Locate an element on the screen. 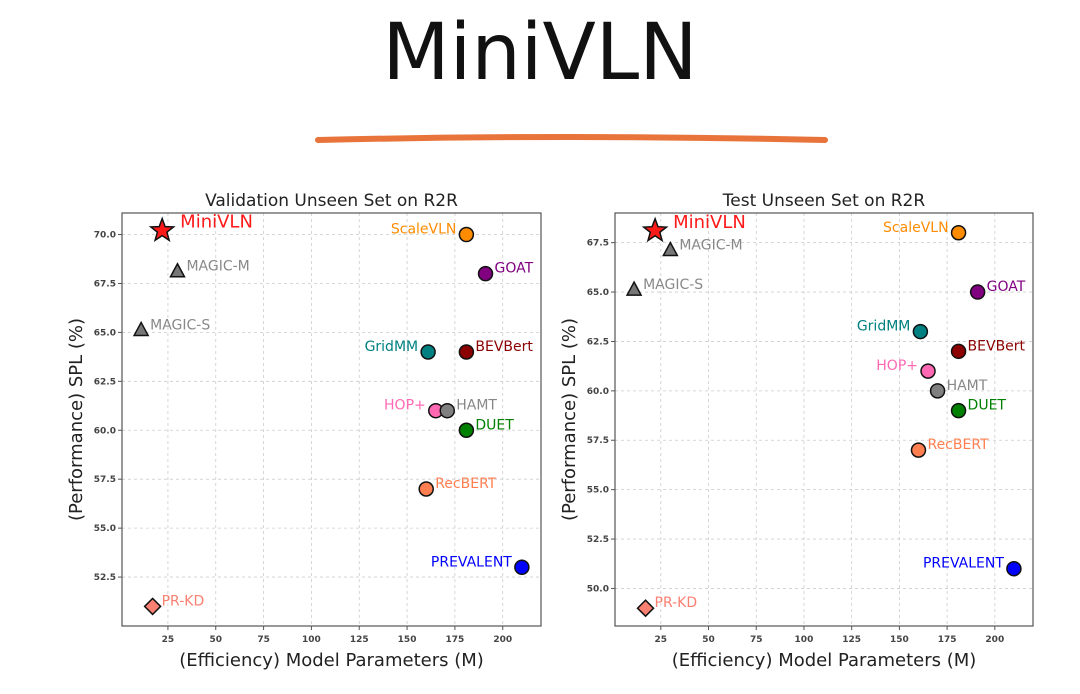  page-title: MiniVLN is located at coordinates (540, 53).